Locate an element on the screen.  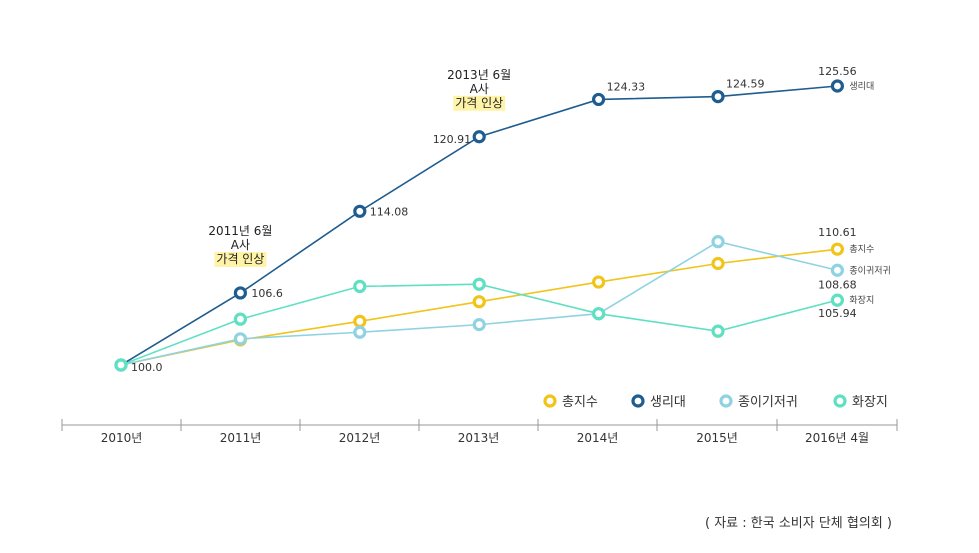
x-tick-label: 2012년 is located at coordinates (360, 438).